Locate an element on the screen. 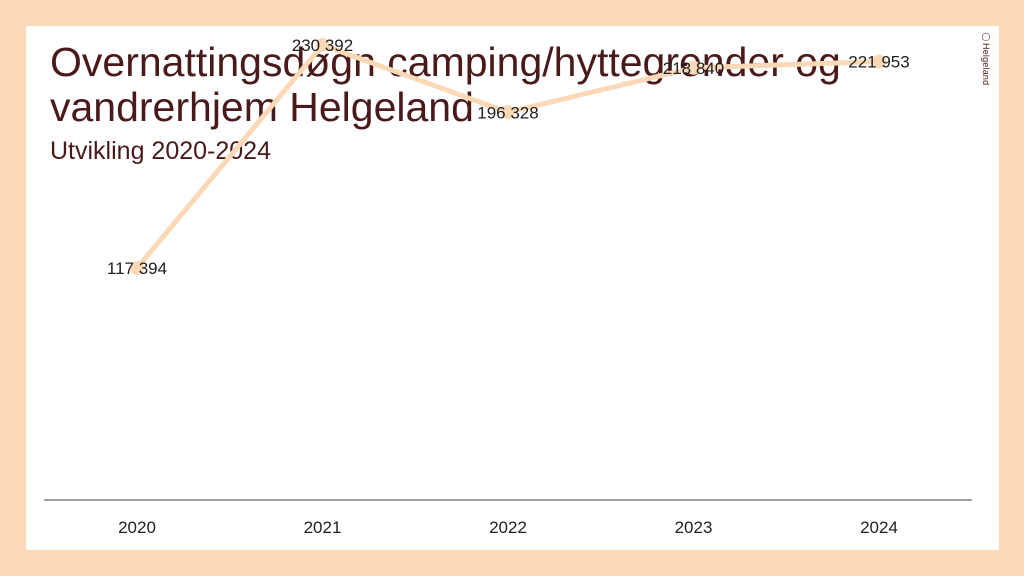  data-point-2022 is located at coordinates (508, 112).